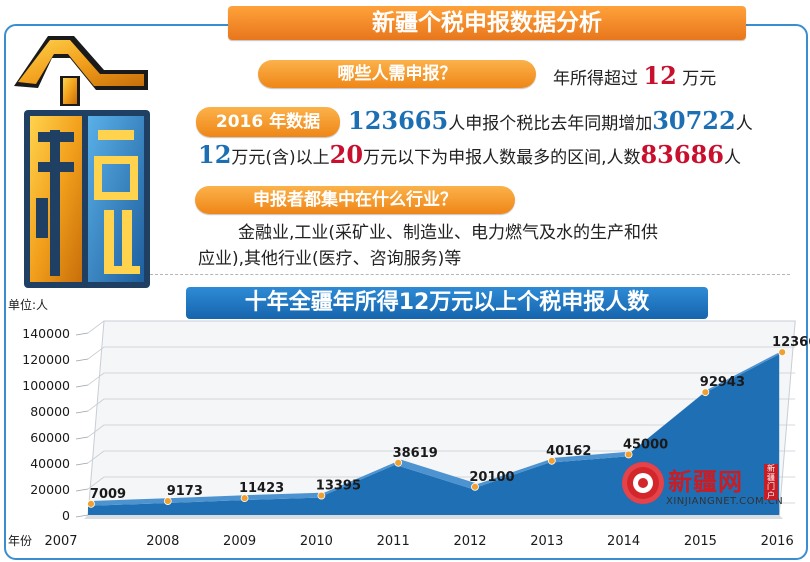 The image size is (810, 562). Describe the element at coordinates (280, 158) in the screenshot. I see `range-text-a: 万元(含)以上` at that location.